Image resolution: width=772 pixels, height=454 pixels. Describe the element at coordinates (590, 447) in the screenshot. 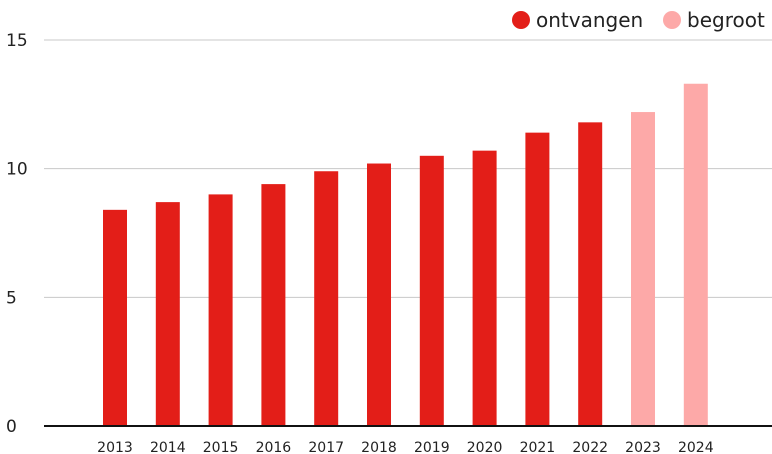

I see `x-tick-label: 2022` at that location.